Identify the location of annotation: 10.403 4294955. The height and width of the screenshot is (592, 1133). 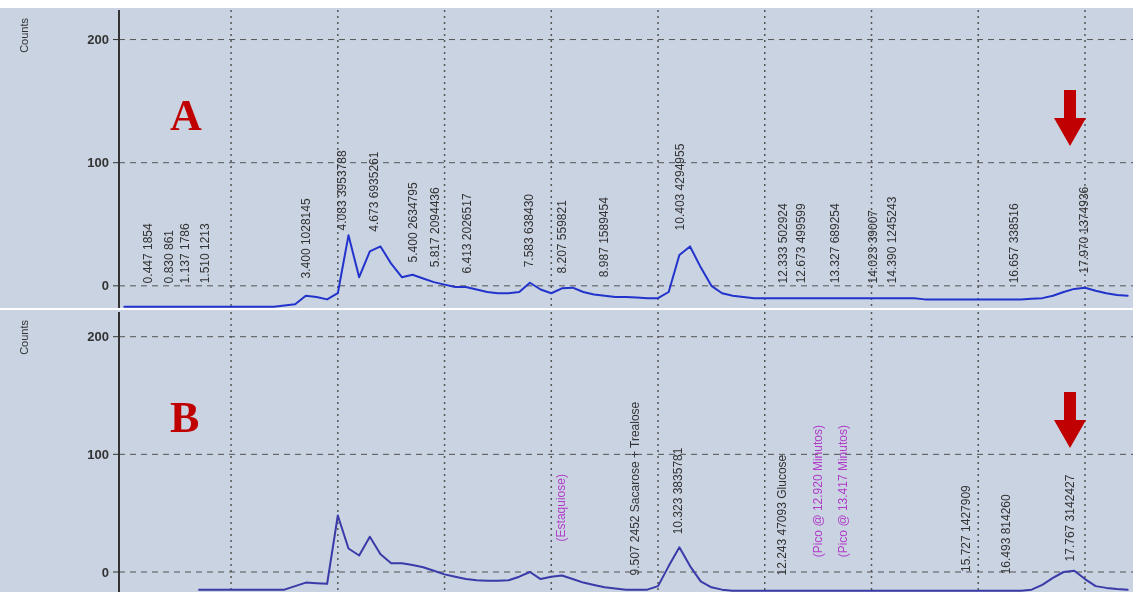
(679, 187).